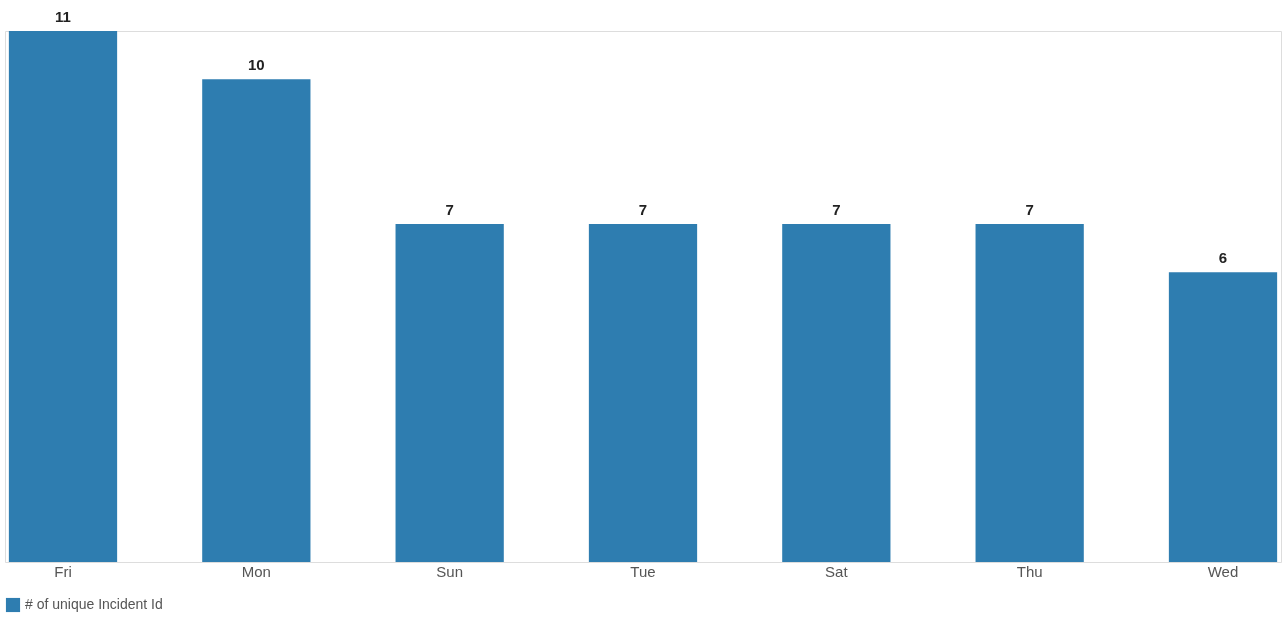 This screenshot has width=1286, height=623. I want to click on x-tick-label: Sat, so click(837, 571).